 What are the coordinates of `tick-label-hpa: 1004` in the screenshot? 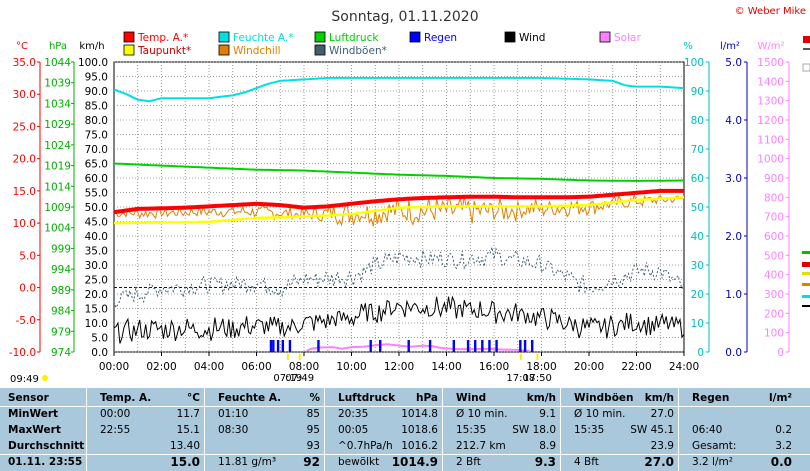 It's located at (57, 229).